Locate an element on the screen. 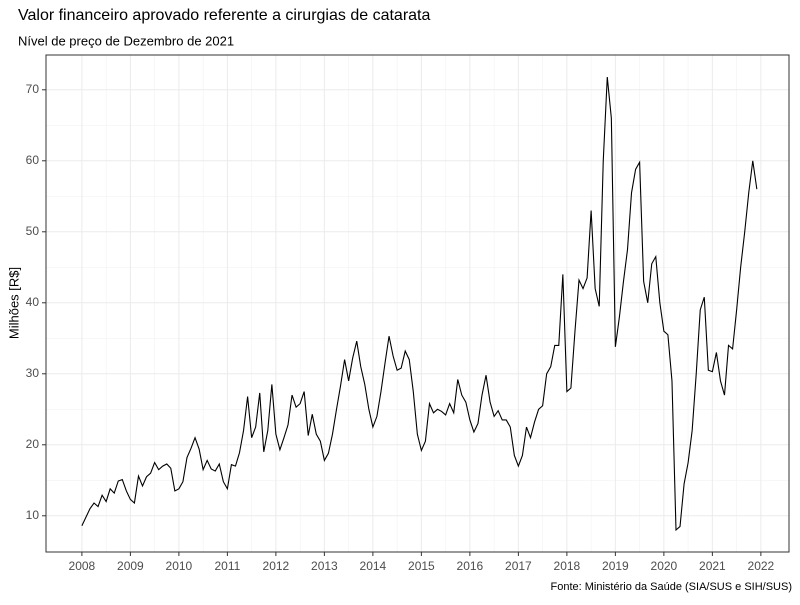 The width and height of the screenshot is (800, 605). x-tick-label: 2010 is located at coordinates (179, 566).